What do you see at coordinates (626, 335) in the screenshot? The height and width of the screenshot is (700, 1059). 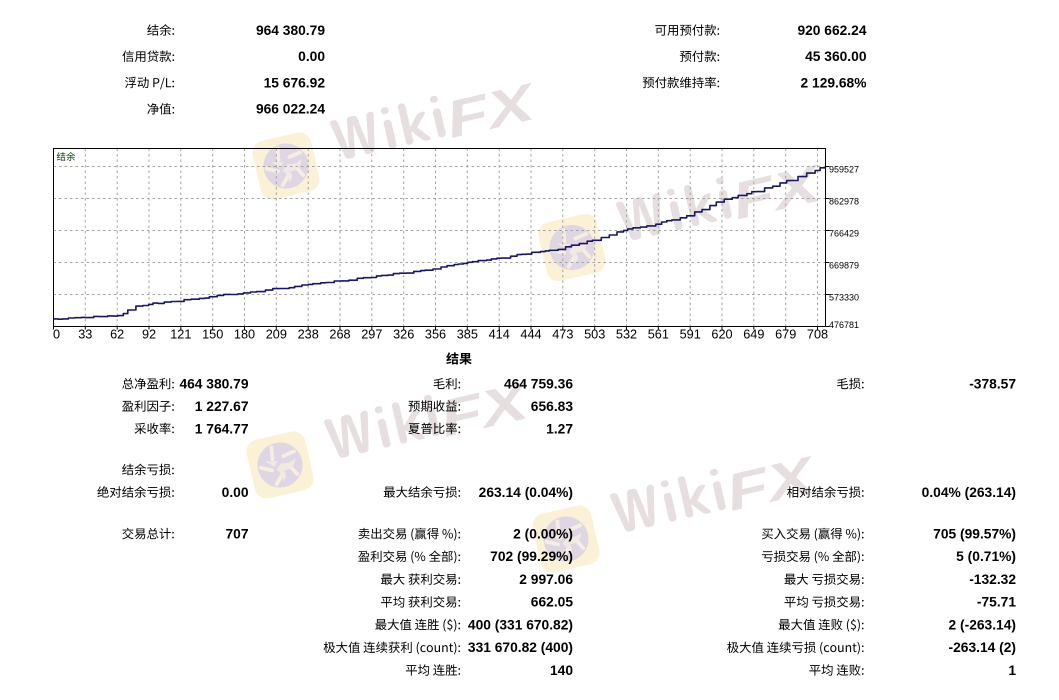 I see `svg-text: 532` at bounding box center [626, 335].